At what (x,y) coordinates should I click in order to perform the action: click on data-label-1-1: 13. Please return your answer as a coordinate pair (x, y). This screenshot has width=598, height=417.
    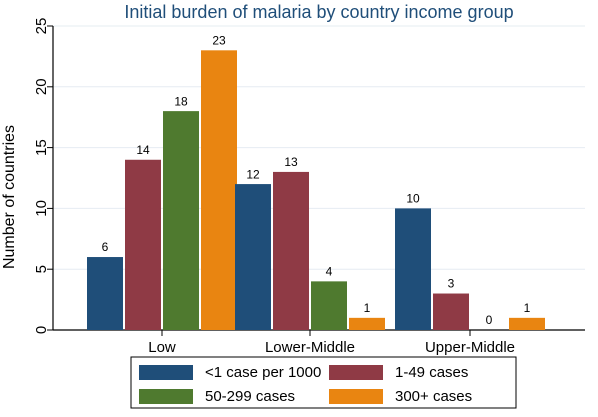
    Looking at the image, I should click on (291, 162).